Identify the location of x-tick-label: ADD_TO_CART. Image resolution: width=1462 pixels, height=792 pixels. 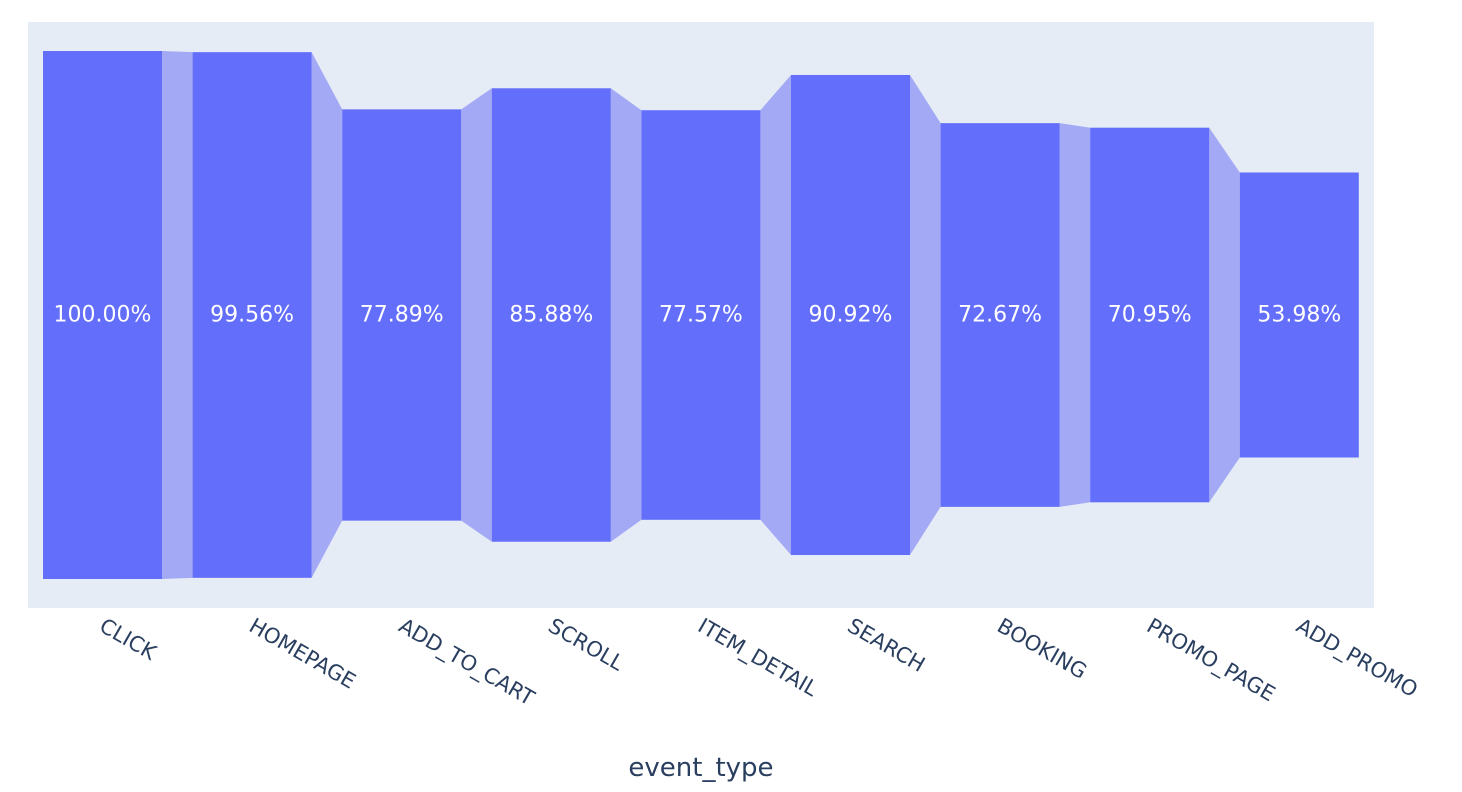
(466, 663).